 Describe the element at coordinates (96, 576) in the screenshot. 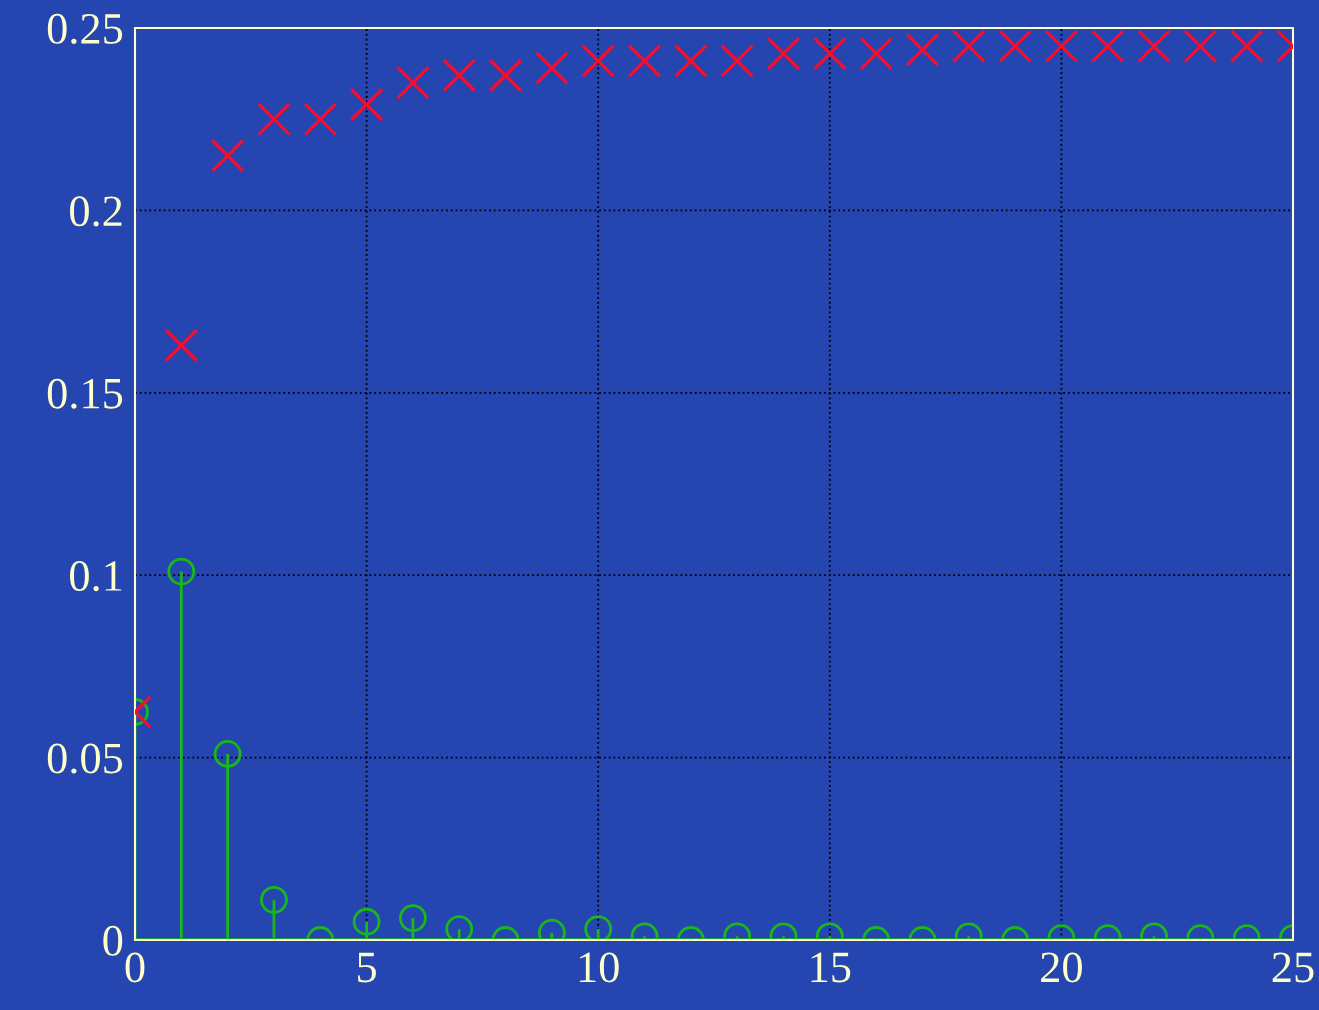

I see `y-tick-label: 0.1` at that location.